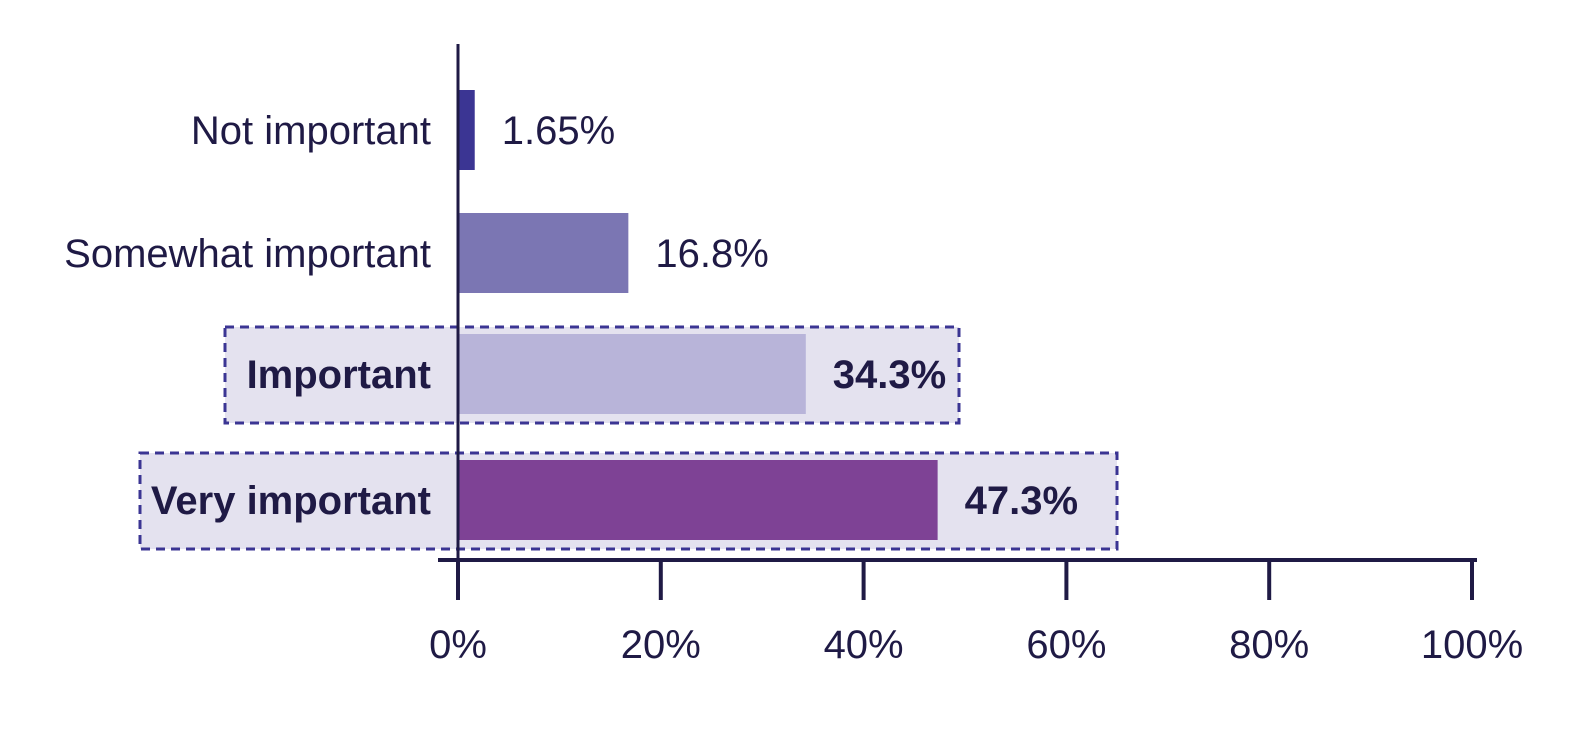 The width and height of the screenshot is (1575, 740). What do you see at coordinates (311, 131) in the screenshot?
I see `category-label-not-important: Not important` at bounding box center [311, 131].